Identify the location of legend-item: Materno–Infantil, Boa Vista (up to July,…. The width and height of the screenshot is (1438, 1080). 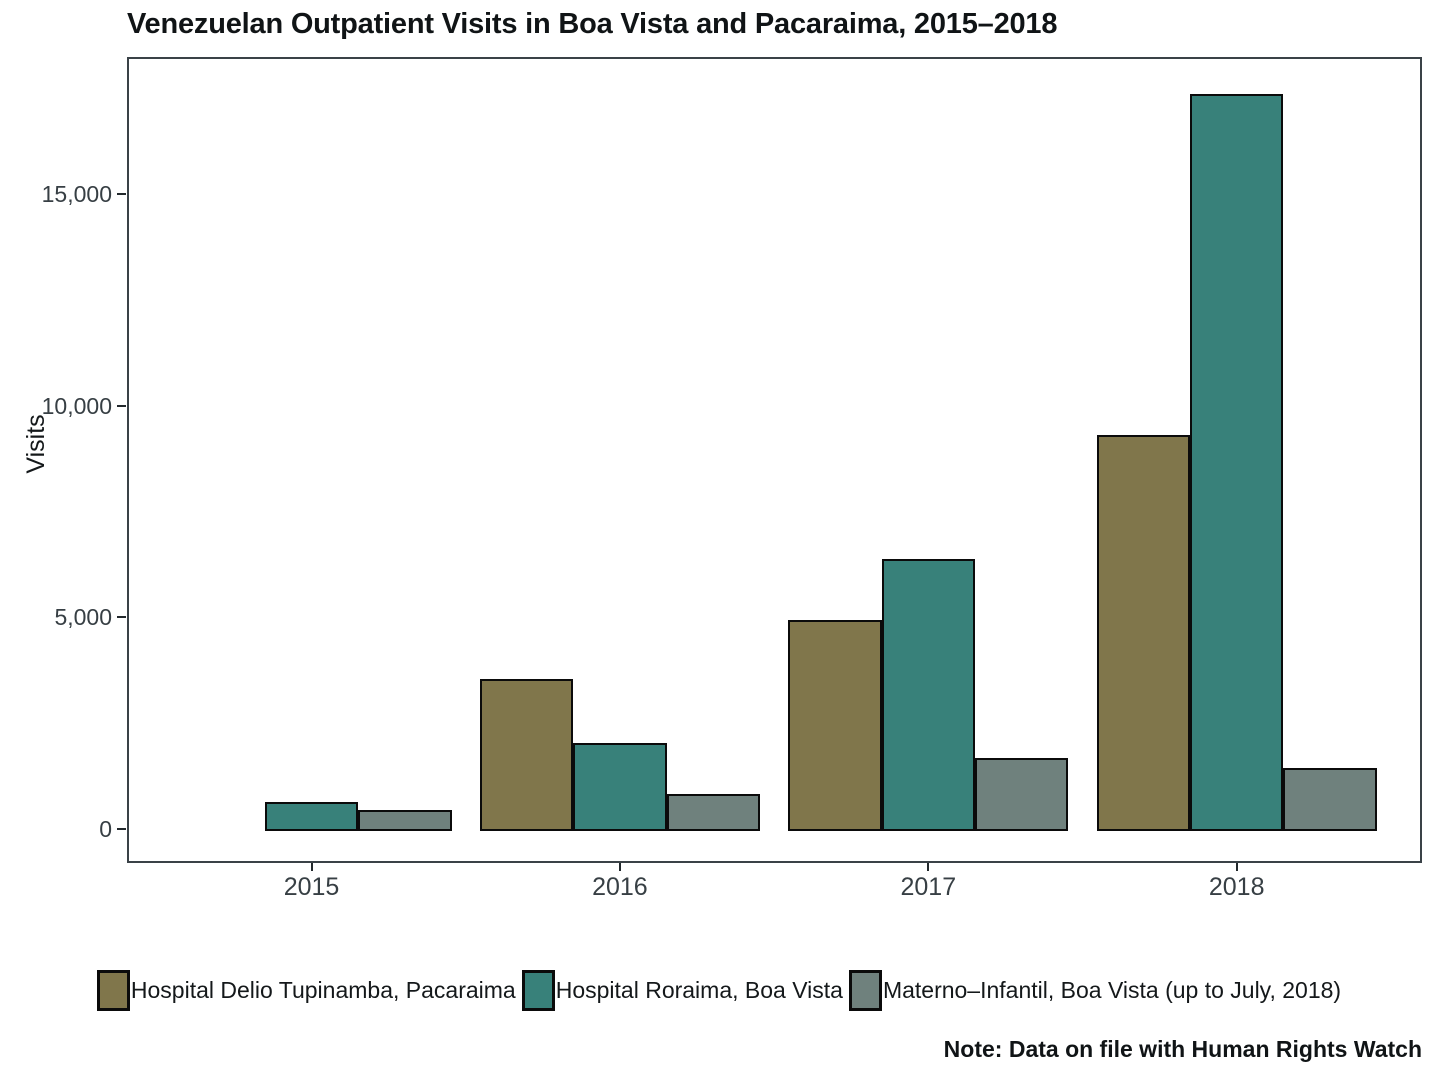
(1095, 990).